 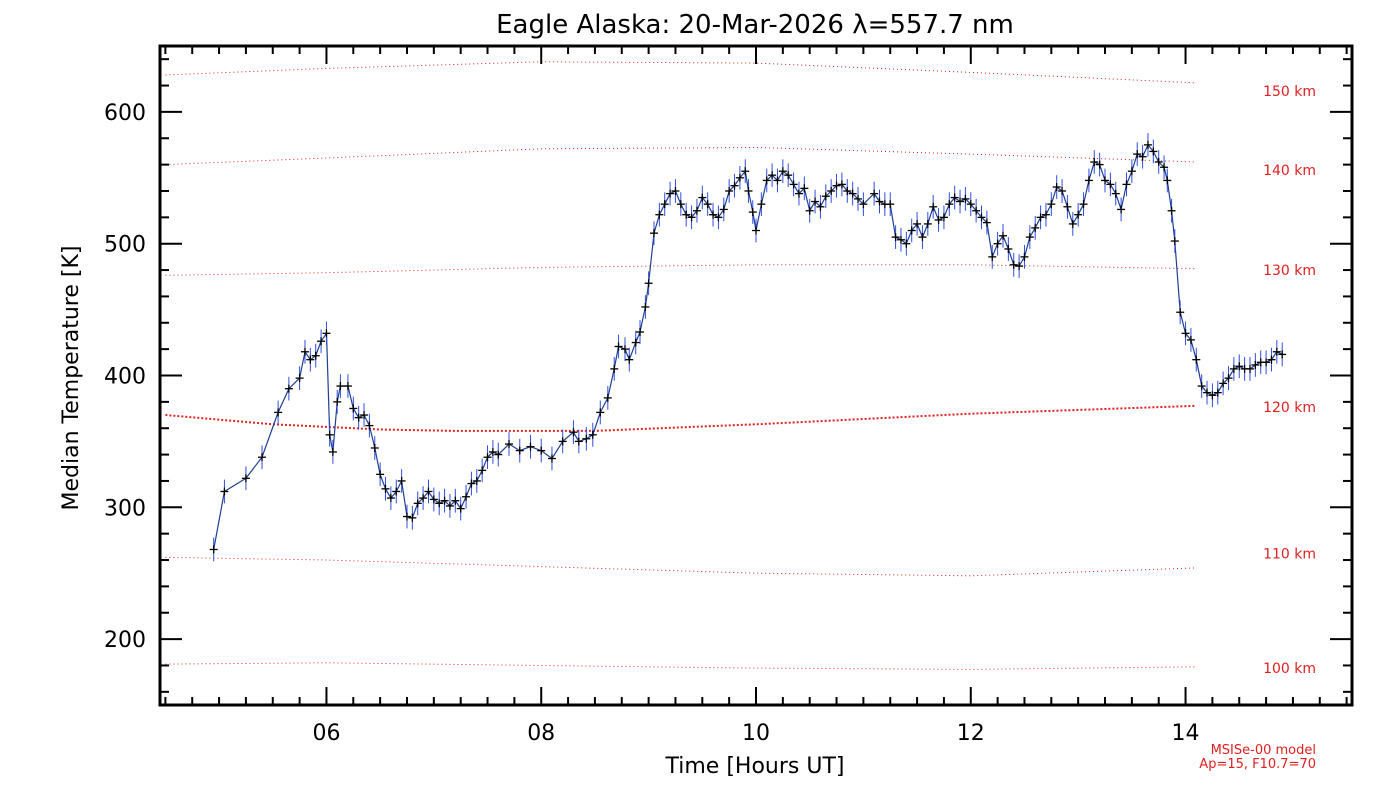 What do you see at coordinates (756, 733) in the screenshot?
I see `x-tick-label: 10` at bounding box center [756, 733].